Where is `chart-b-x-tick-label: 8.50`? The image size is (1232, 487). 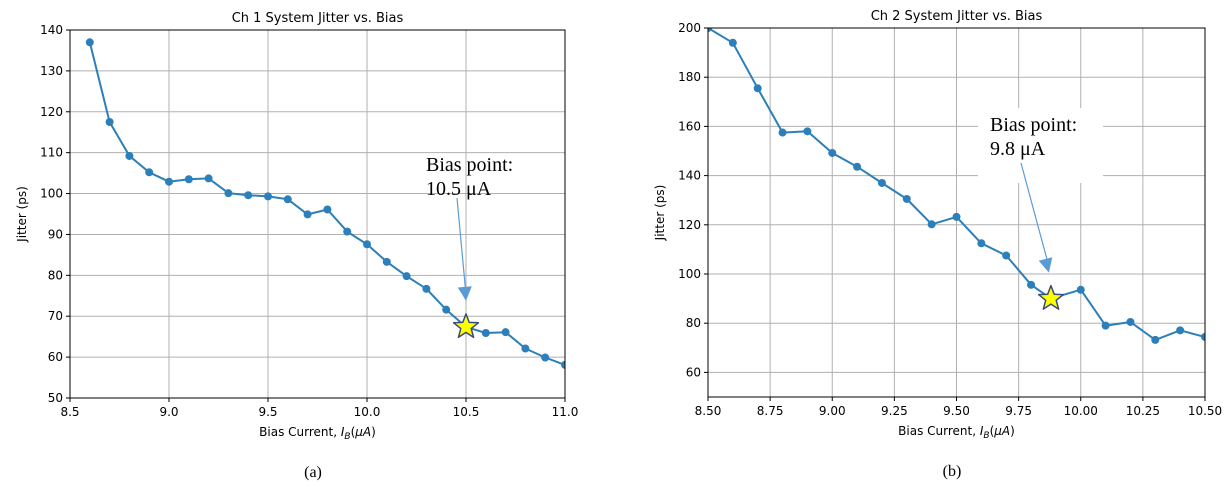 chart-b-x-tick-label: 8.50 is located at coordinates (708, 411).